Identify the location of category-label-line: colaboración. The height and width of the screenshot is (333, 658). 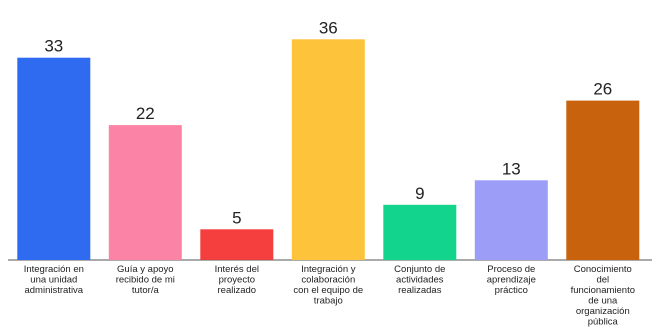
(328, 280).